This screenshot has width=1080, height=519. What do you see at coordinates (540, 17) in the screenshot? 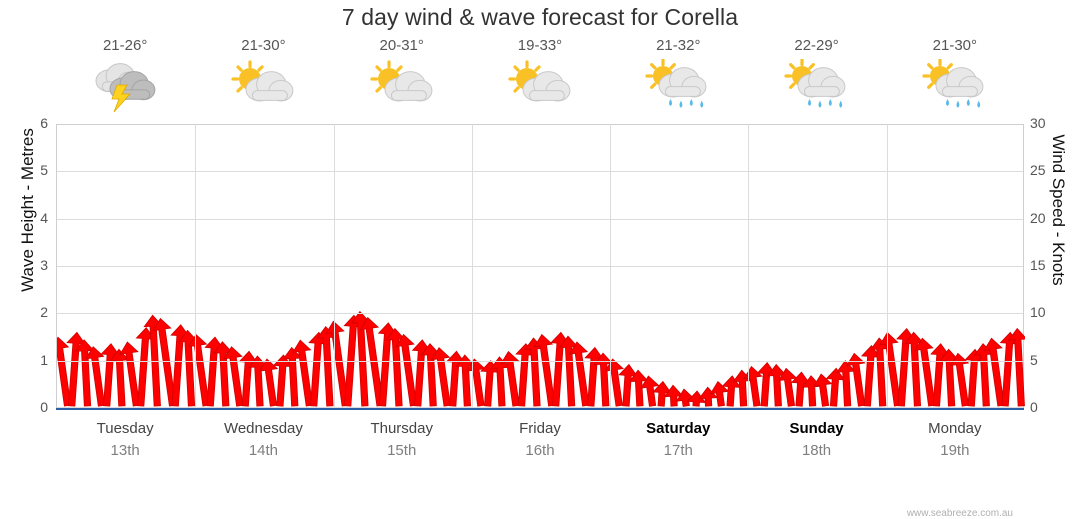
I see `page-title: 7 day wind & wave forecast for Corella` at bounding box center [540, 17].